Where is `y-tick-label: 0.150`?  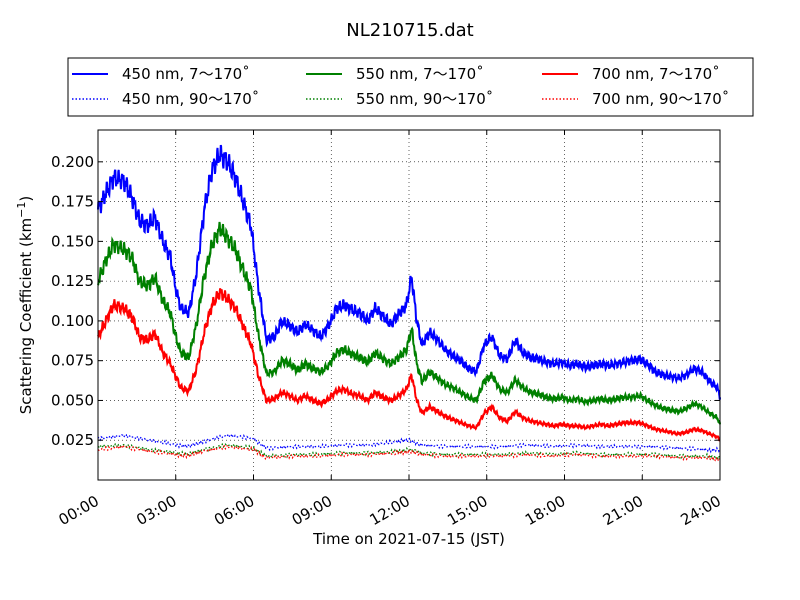 y-tick-label: 0.150 is located at coordinates (72, 241).